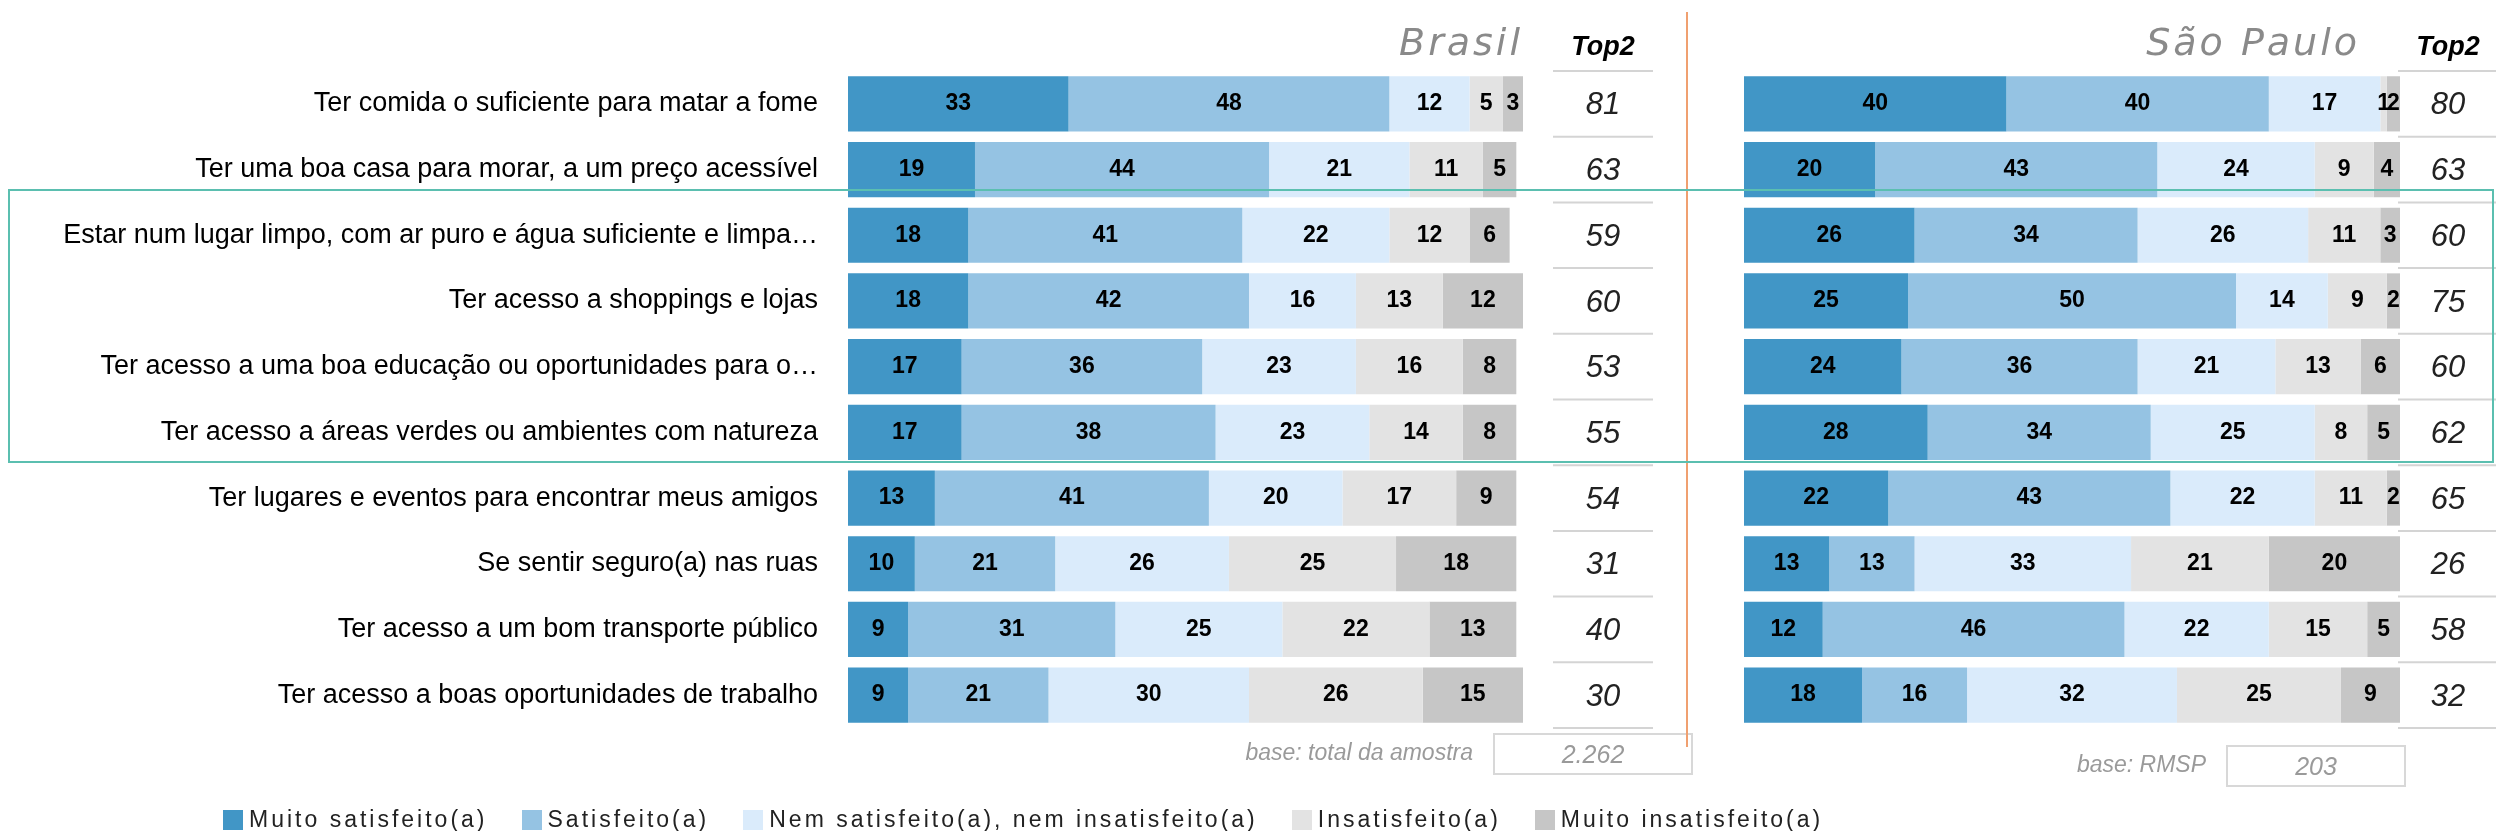 The width and height of the screenshot is (2504, 839). Describe the element at coordinates (2039, 430) in the screenshot. I see `data-label: 34` at that location.